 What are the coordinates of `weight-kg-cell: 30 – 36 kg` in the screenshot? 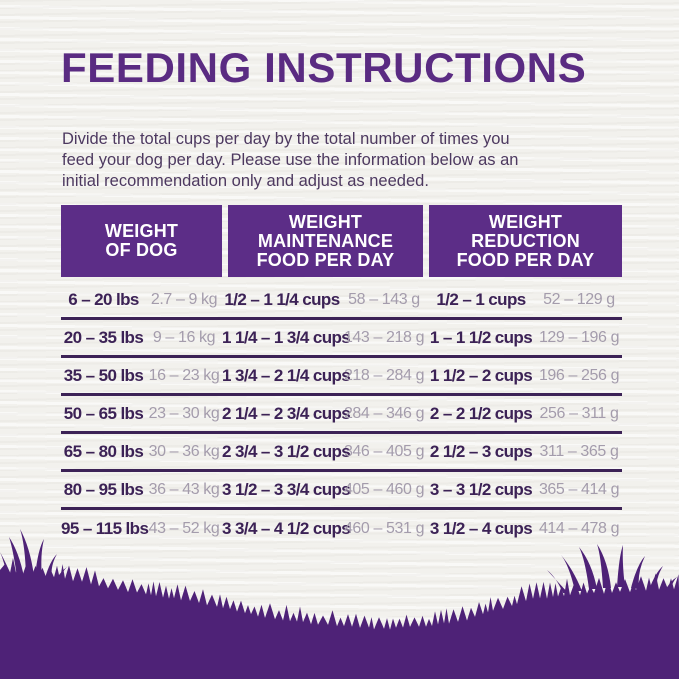 It's located at (184, 451).